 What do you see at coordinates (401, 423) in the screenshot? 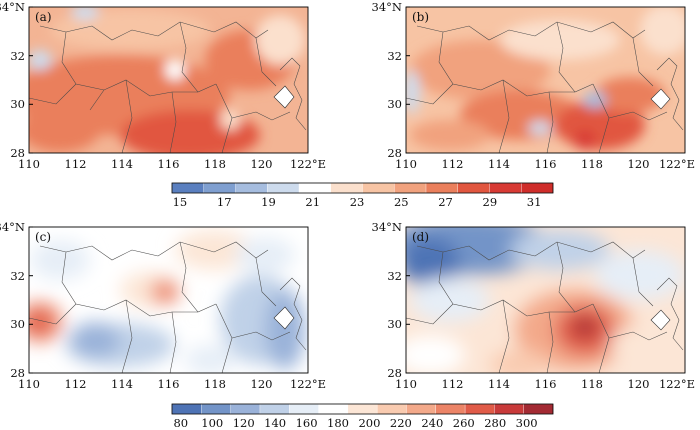
I see `colorbar-bottom-tick-label: 220` at bounding box center [401, 423].